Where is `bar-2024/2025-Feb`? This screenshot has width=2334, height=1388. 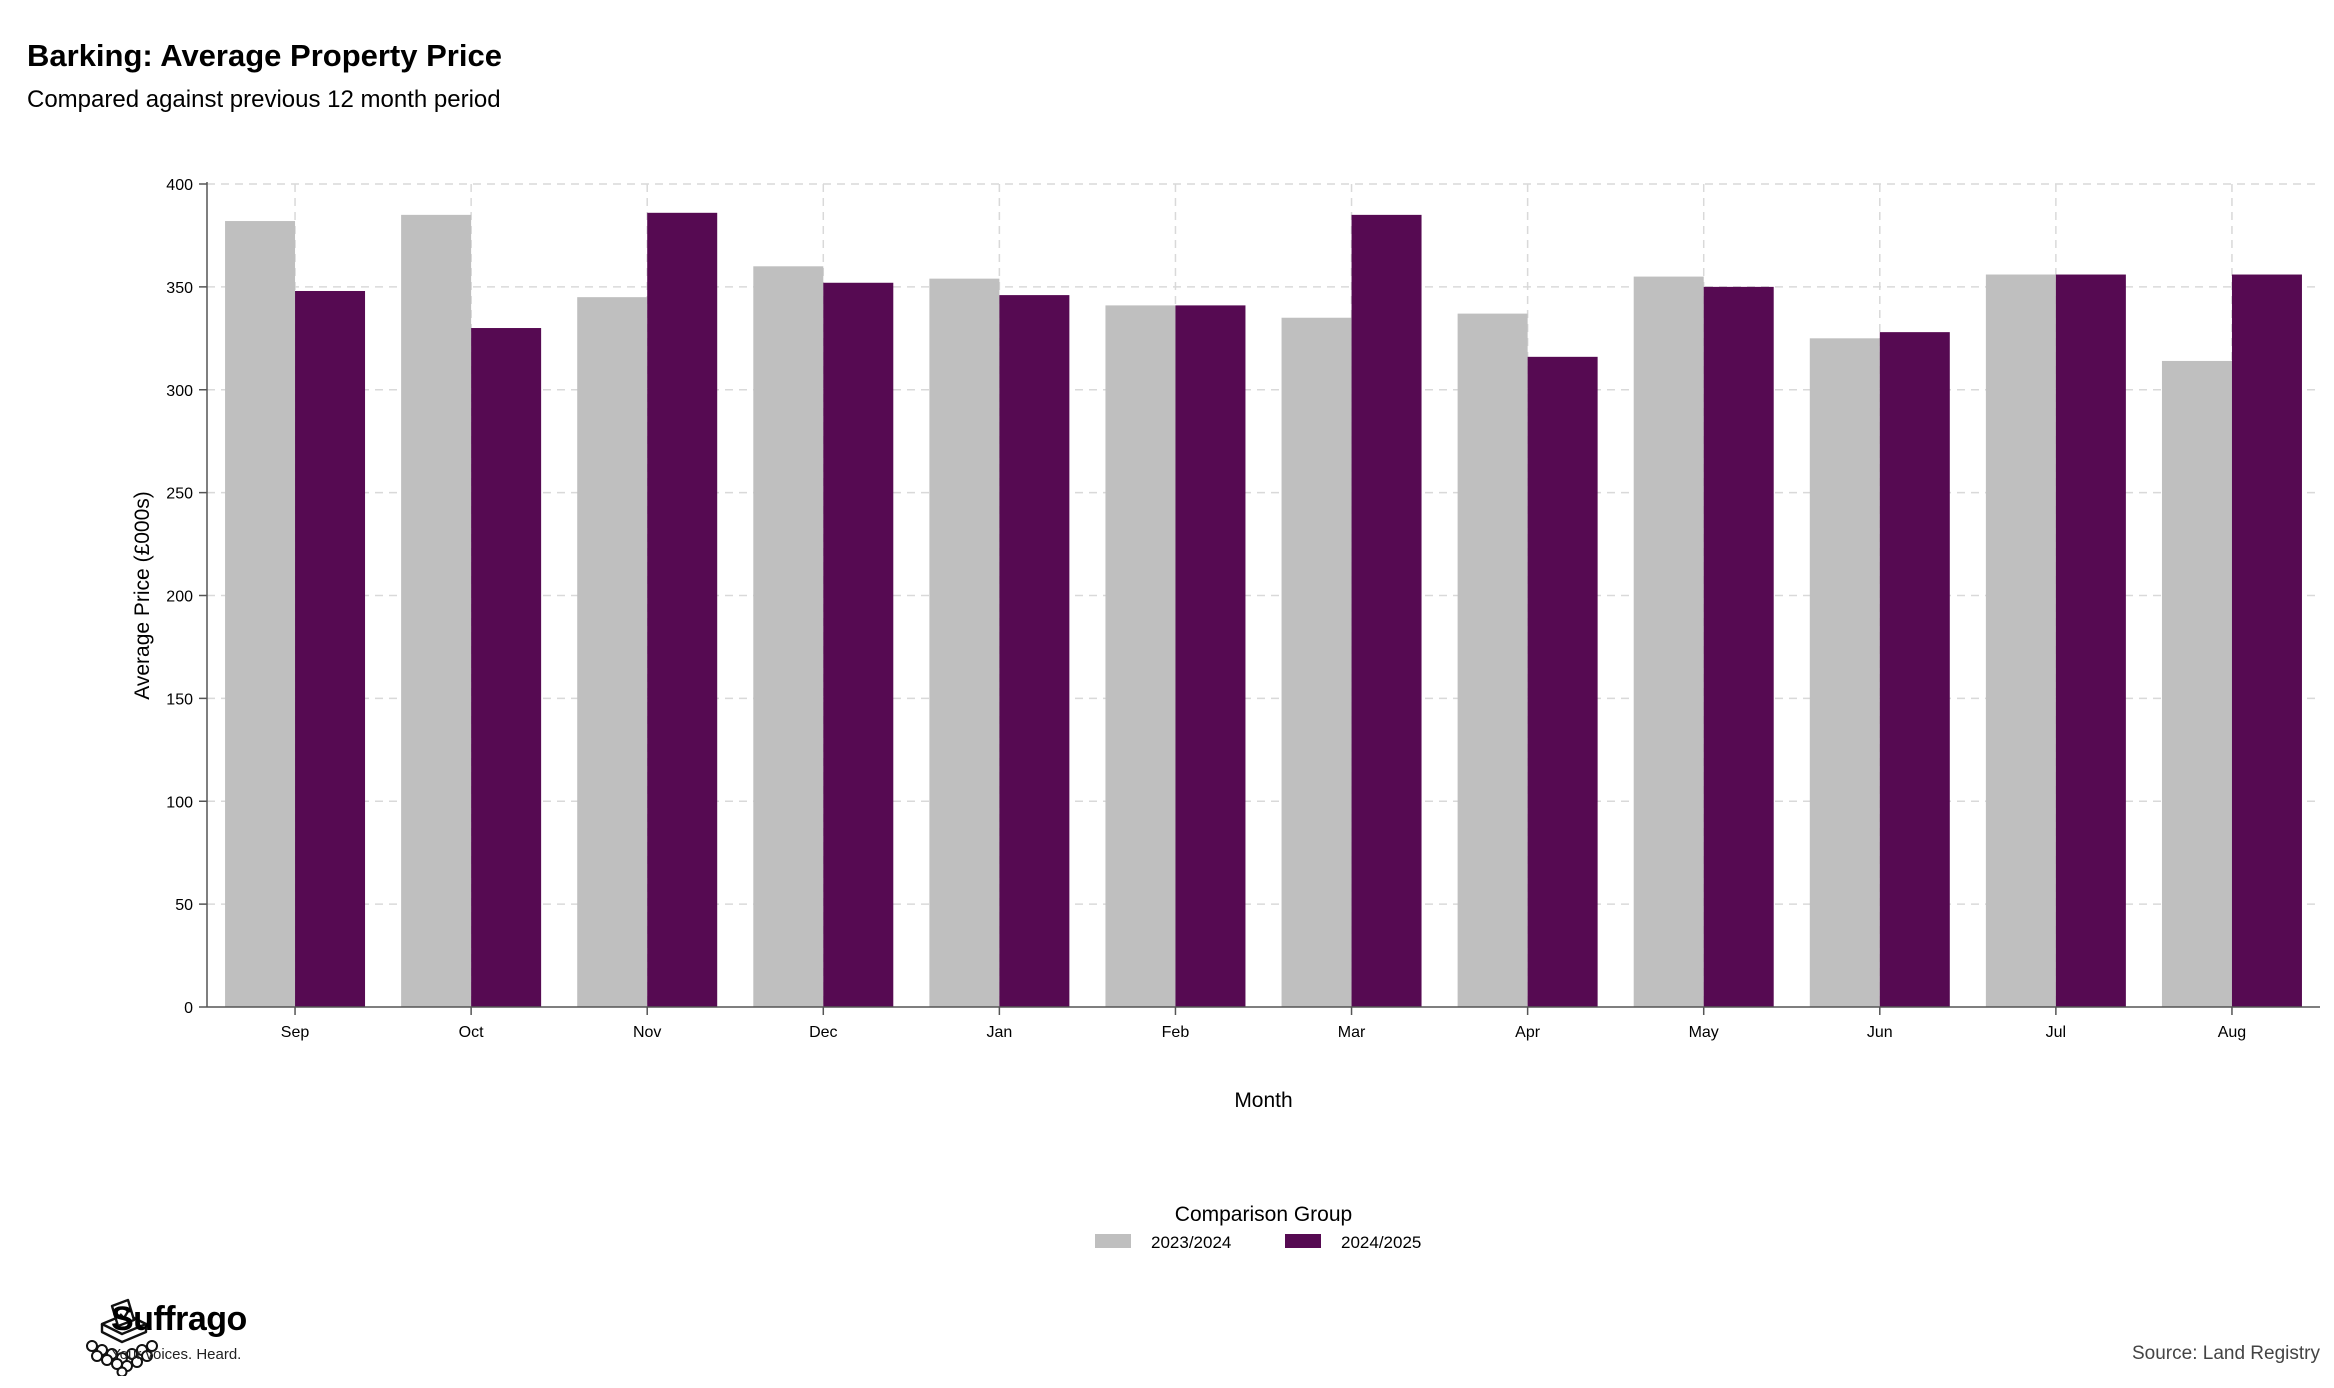 bar-2024/2025-Feb is located at coordinates (1210, 656).